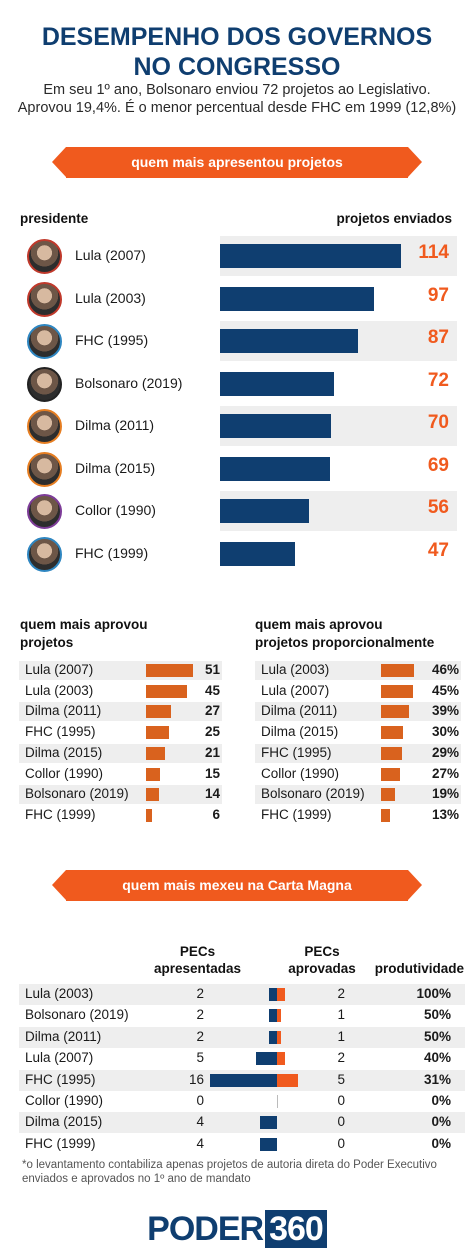  Describe the element at coordinates (212, 752) in the screenshot. I see `approved-value: 21` at that location.